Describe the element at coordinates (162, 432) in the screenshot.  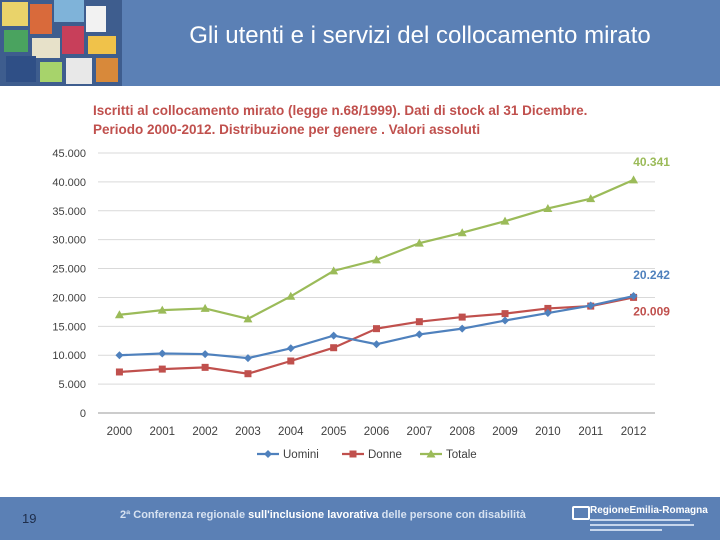
I see `x-tick-label: 2001` at that location.